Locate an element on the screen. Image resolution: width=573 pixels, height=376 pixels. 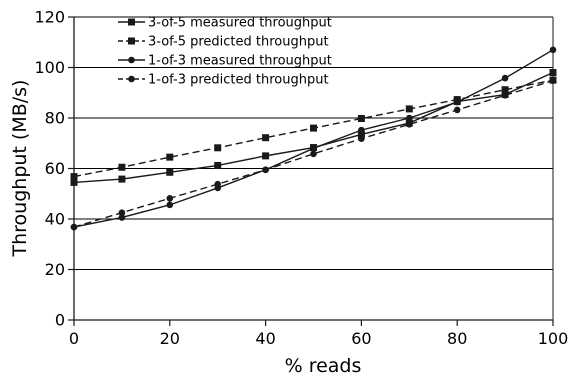
y-axis-label: Throughput (MB/s) is located at coordinates (20, 169).